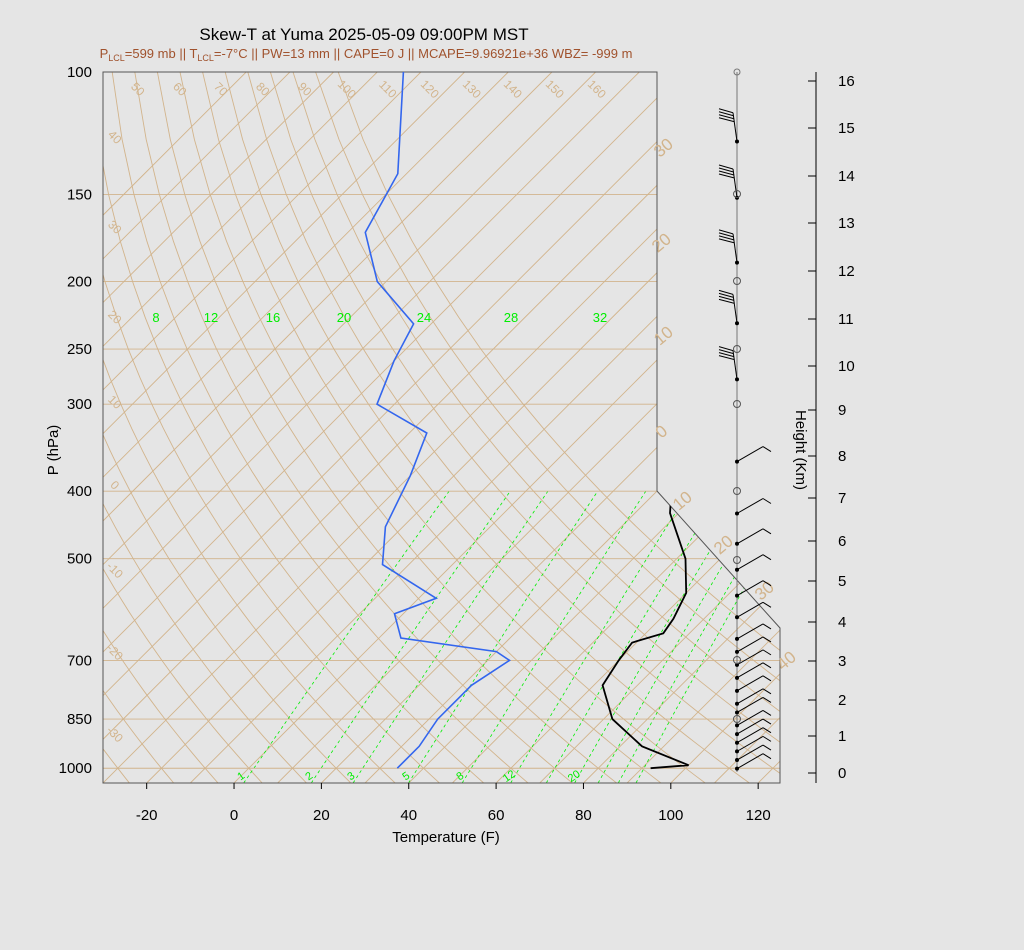 The width and height of the screenshot is (1024, 950). What do you see at coordinates (842, 410) in the screenshot?
I see `height-tick-label: 9` at bounding box center [842, 410].